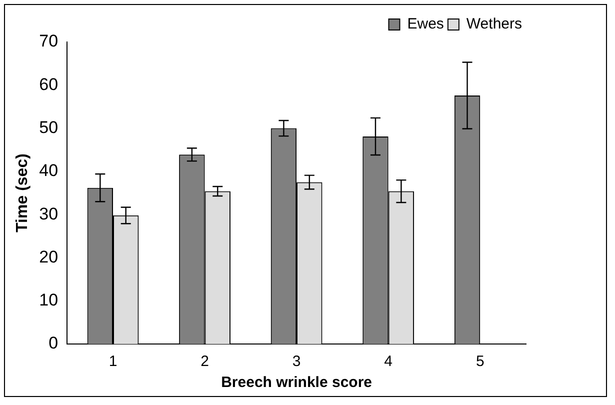  Describe the element at coordinates (296, 383) in the screenshot. I see `x-axis-title: Breech wrinkle score` at that location.